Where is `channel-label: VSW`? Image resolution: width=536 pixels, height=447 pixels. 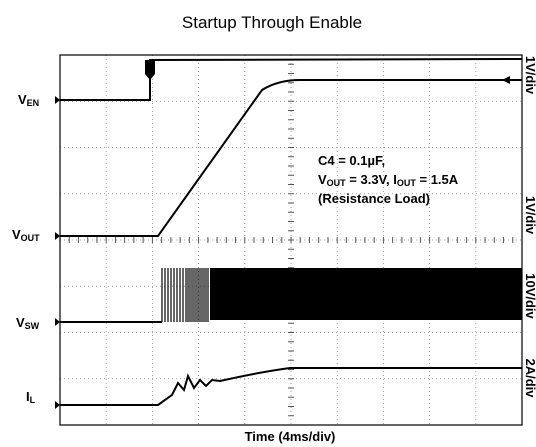
channel-label: VSW is located at coordinates (28, 323).